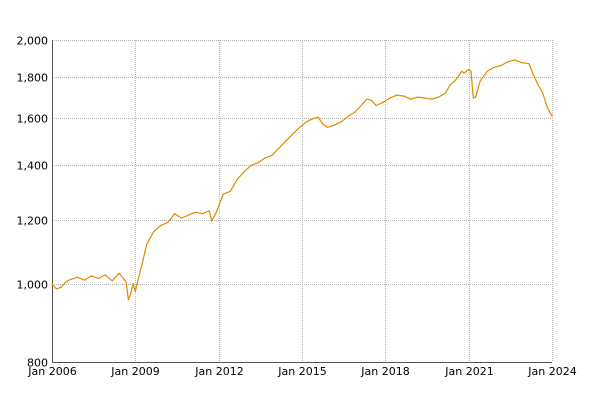 The image size is (600, 400). Describe the element at coordinates (33, 41) in the screenshot. I see `y-tick-label: 2,000` at that location.